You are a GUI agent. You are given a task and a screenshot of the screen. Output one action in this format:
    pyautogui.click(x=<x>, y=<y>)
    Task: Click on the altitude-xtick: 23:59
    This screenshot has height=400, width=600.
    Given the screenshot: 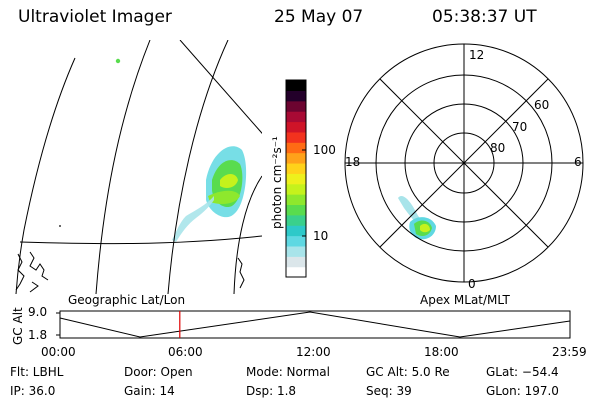 What is the action you would take?
    pyautogui.click(x=569, y=352)
    